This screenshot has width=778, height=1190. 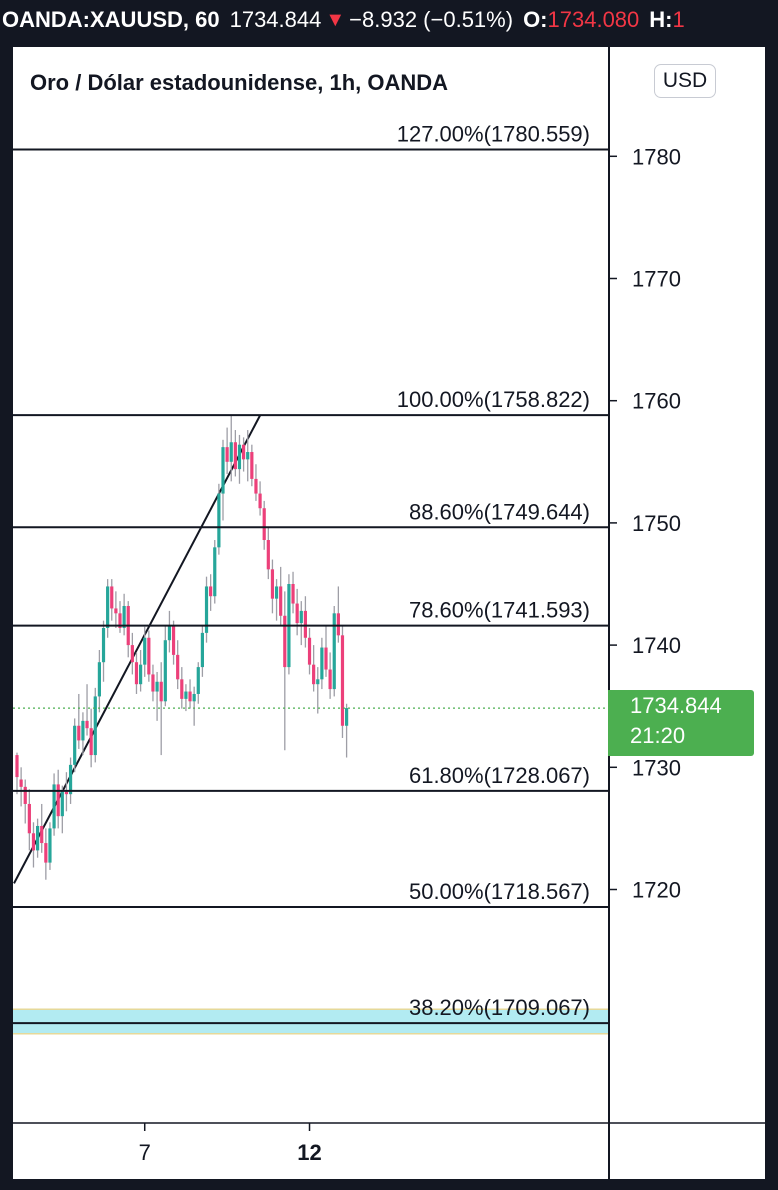 What do you see at coordinates (493, 399) in the screenshot?
I see `fib-level-label: 100.00%(1758.822)` at bounding box center [493, 399].